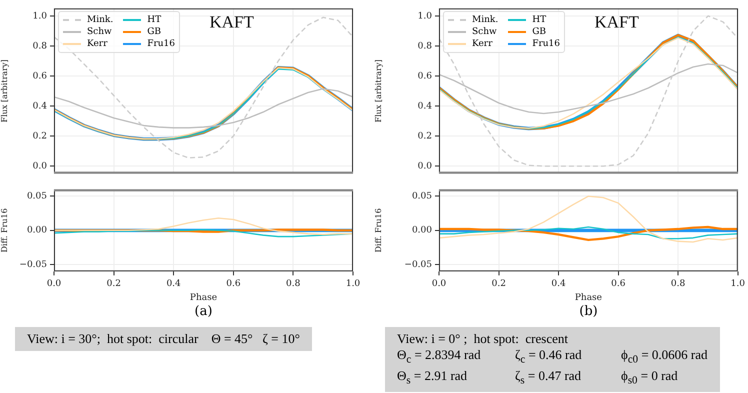 The height and width of the screenshot is (393, 748). I want to click on text: (a), so click(204, 311).